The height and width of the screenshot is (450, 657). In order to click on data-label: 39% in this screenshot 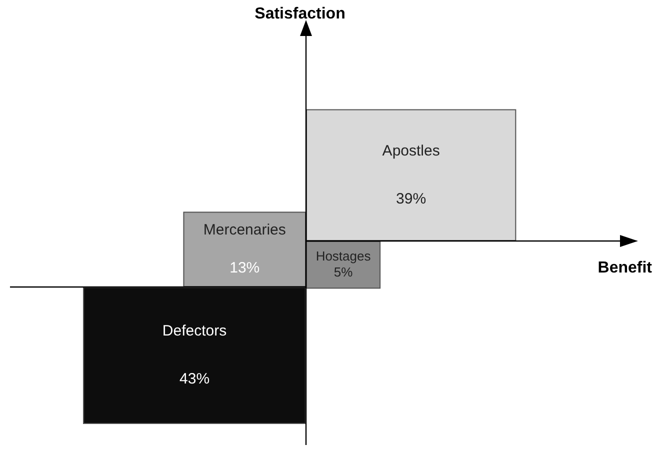, I will do `click(411, 199)`.